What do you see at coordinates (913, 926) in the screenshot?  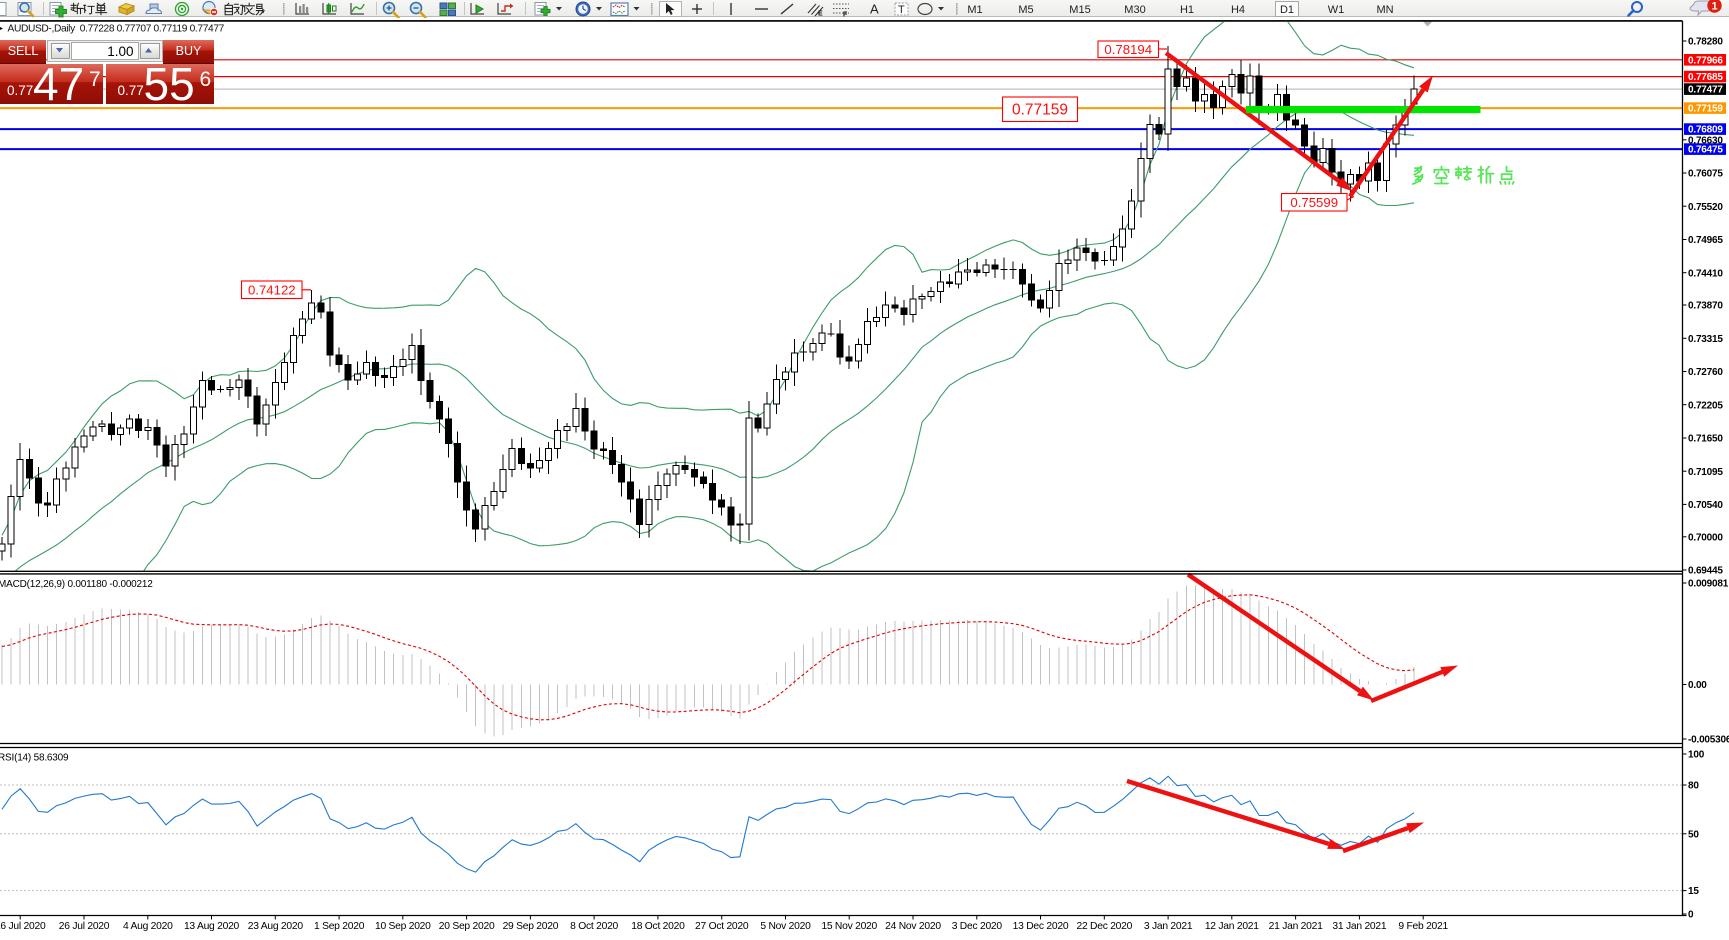 I see `svg-text: 24 Nov 2020` at bounding box center [913, 926].